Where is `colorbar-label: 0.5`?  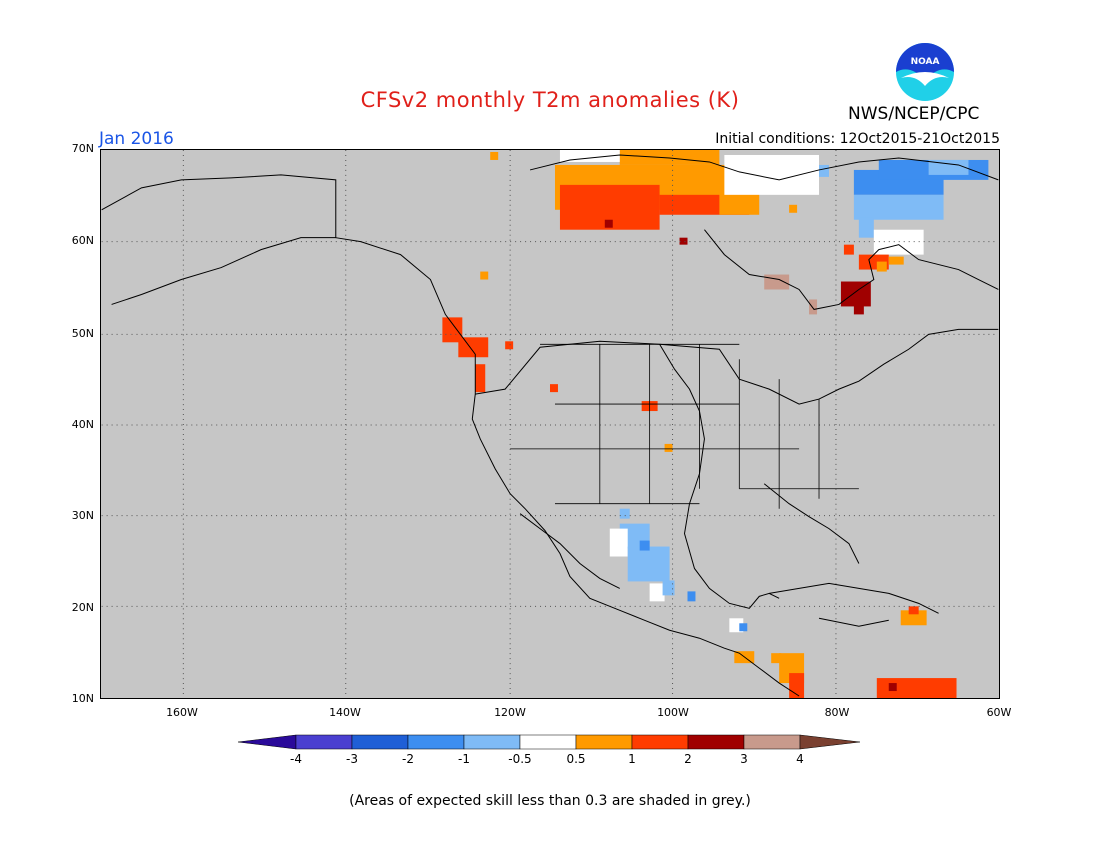
colorbar-label: 0.5 is located at coordinates (576, 759).